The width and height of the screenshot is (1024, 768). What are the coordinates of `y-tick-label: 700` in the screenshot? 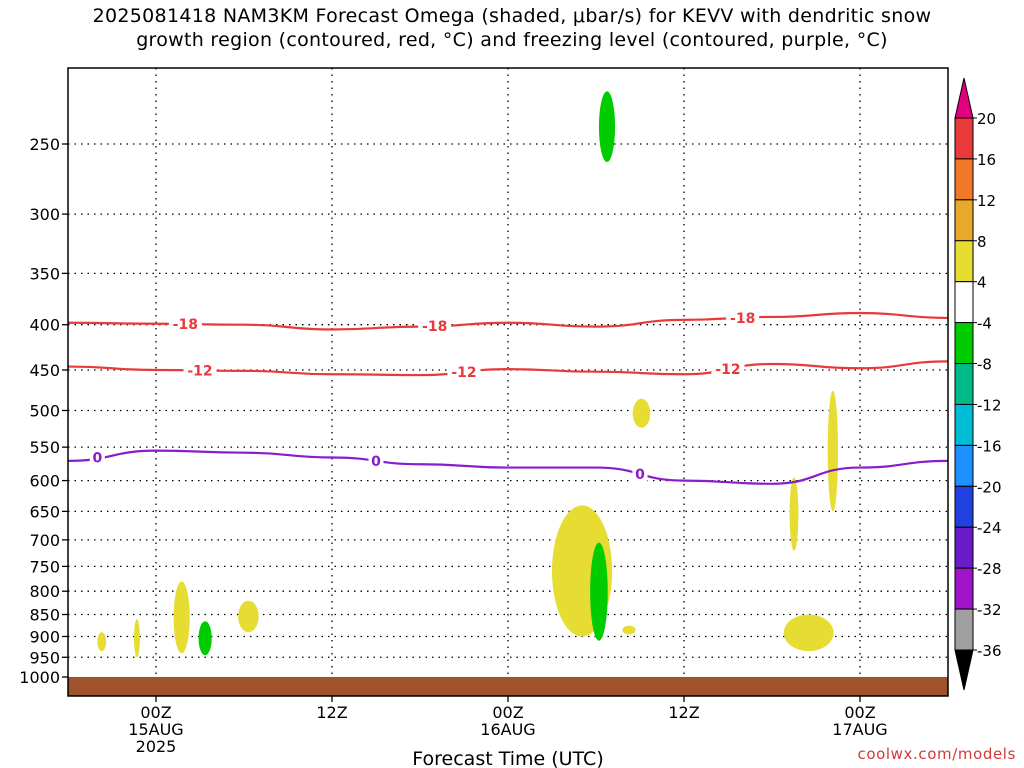 It's located at (44, 540).